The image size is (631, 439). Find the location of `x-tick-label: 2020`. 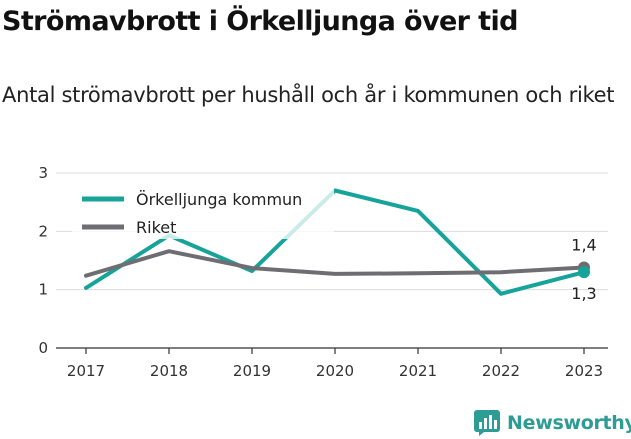

x-tick-label: 2020 is located at coordinates (335, 371).